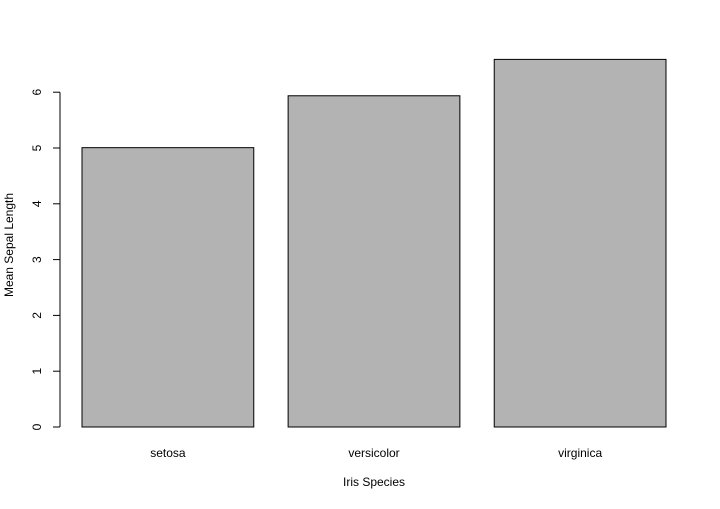 This screenshot has width=720, height=509. What do you see at coordinates (37, 315) in the screenshot?
I see `y-tick-label: 2` at bounding box center [37, 315].